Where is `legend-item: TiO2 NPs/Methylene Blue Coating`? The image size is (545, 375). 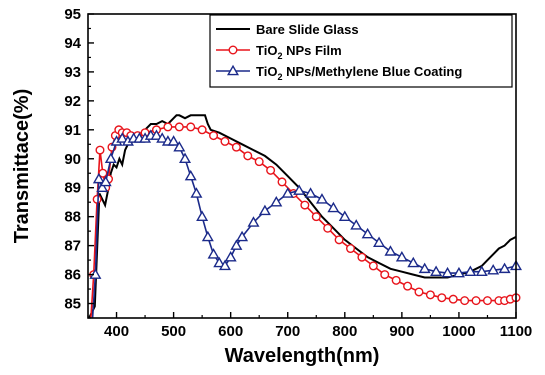
legend-item: TiO2 NPs/Methylene Blue Coating is located at coordinates (339, 73).